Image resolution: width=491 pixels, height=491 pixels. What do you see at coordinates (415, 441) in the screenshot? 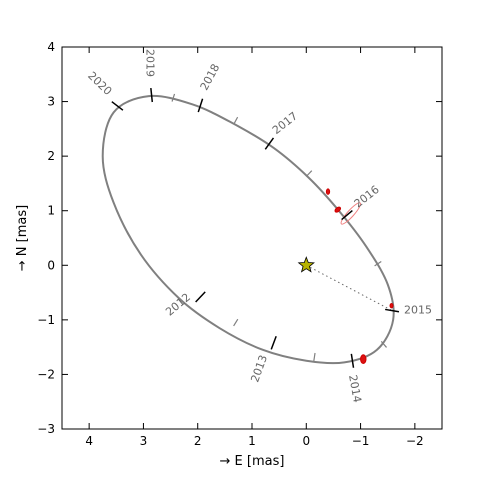
I see `x-tick-label: −2` at bounding box center [415, 441].